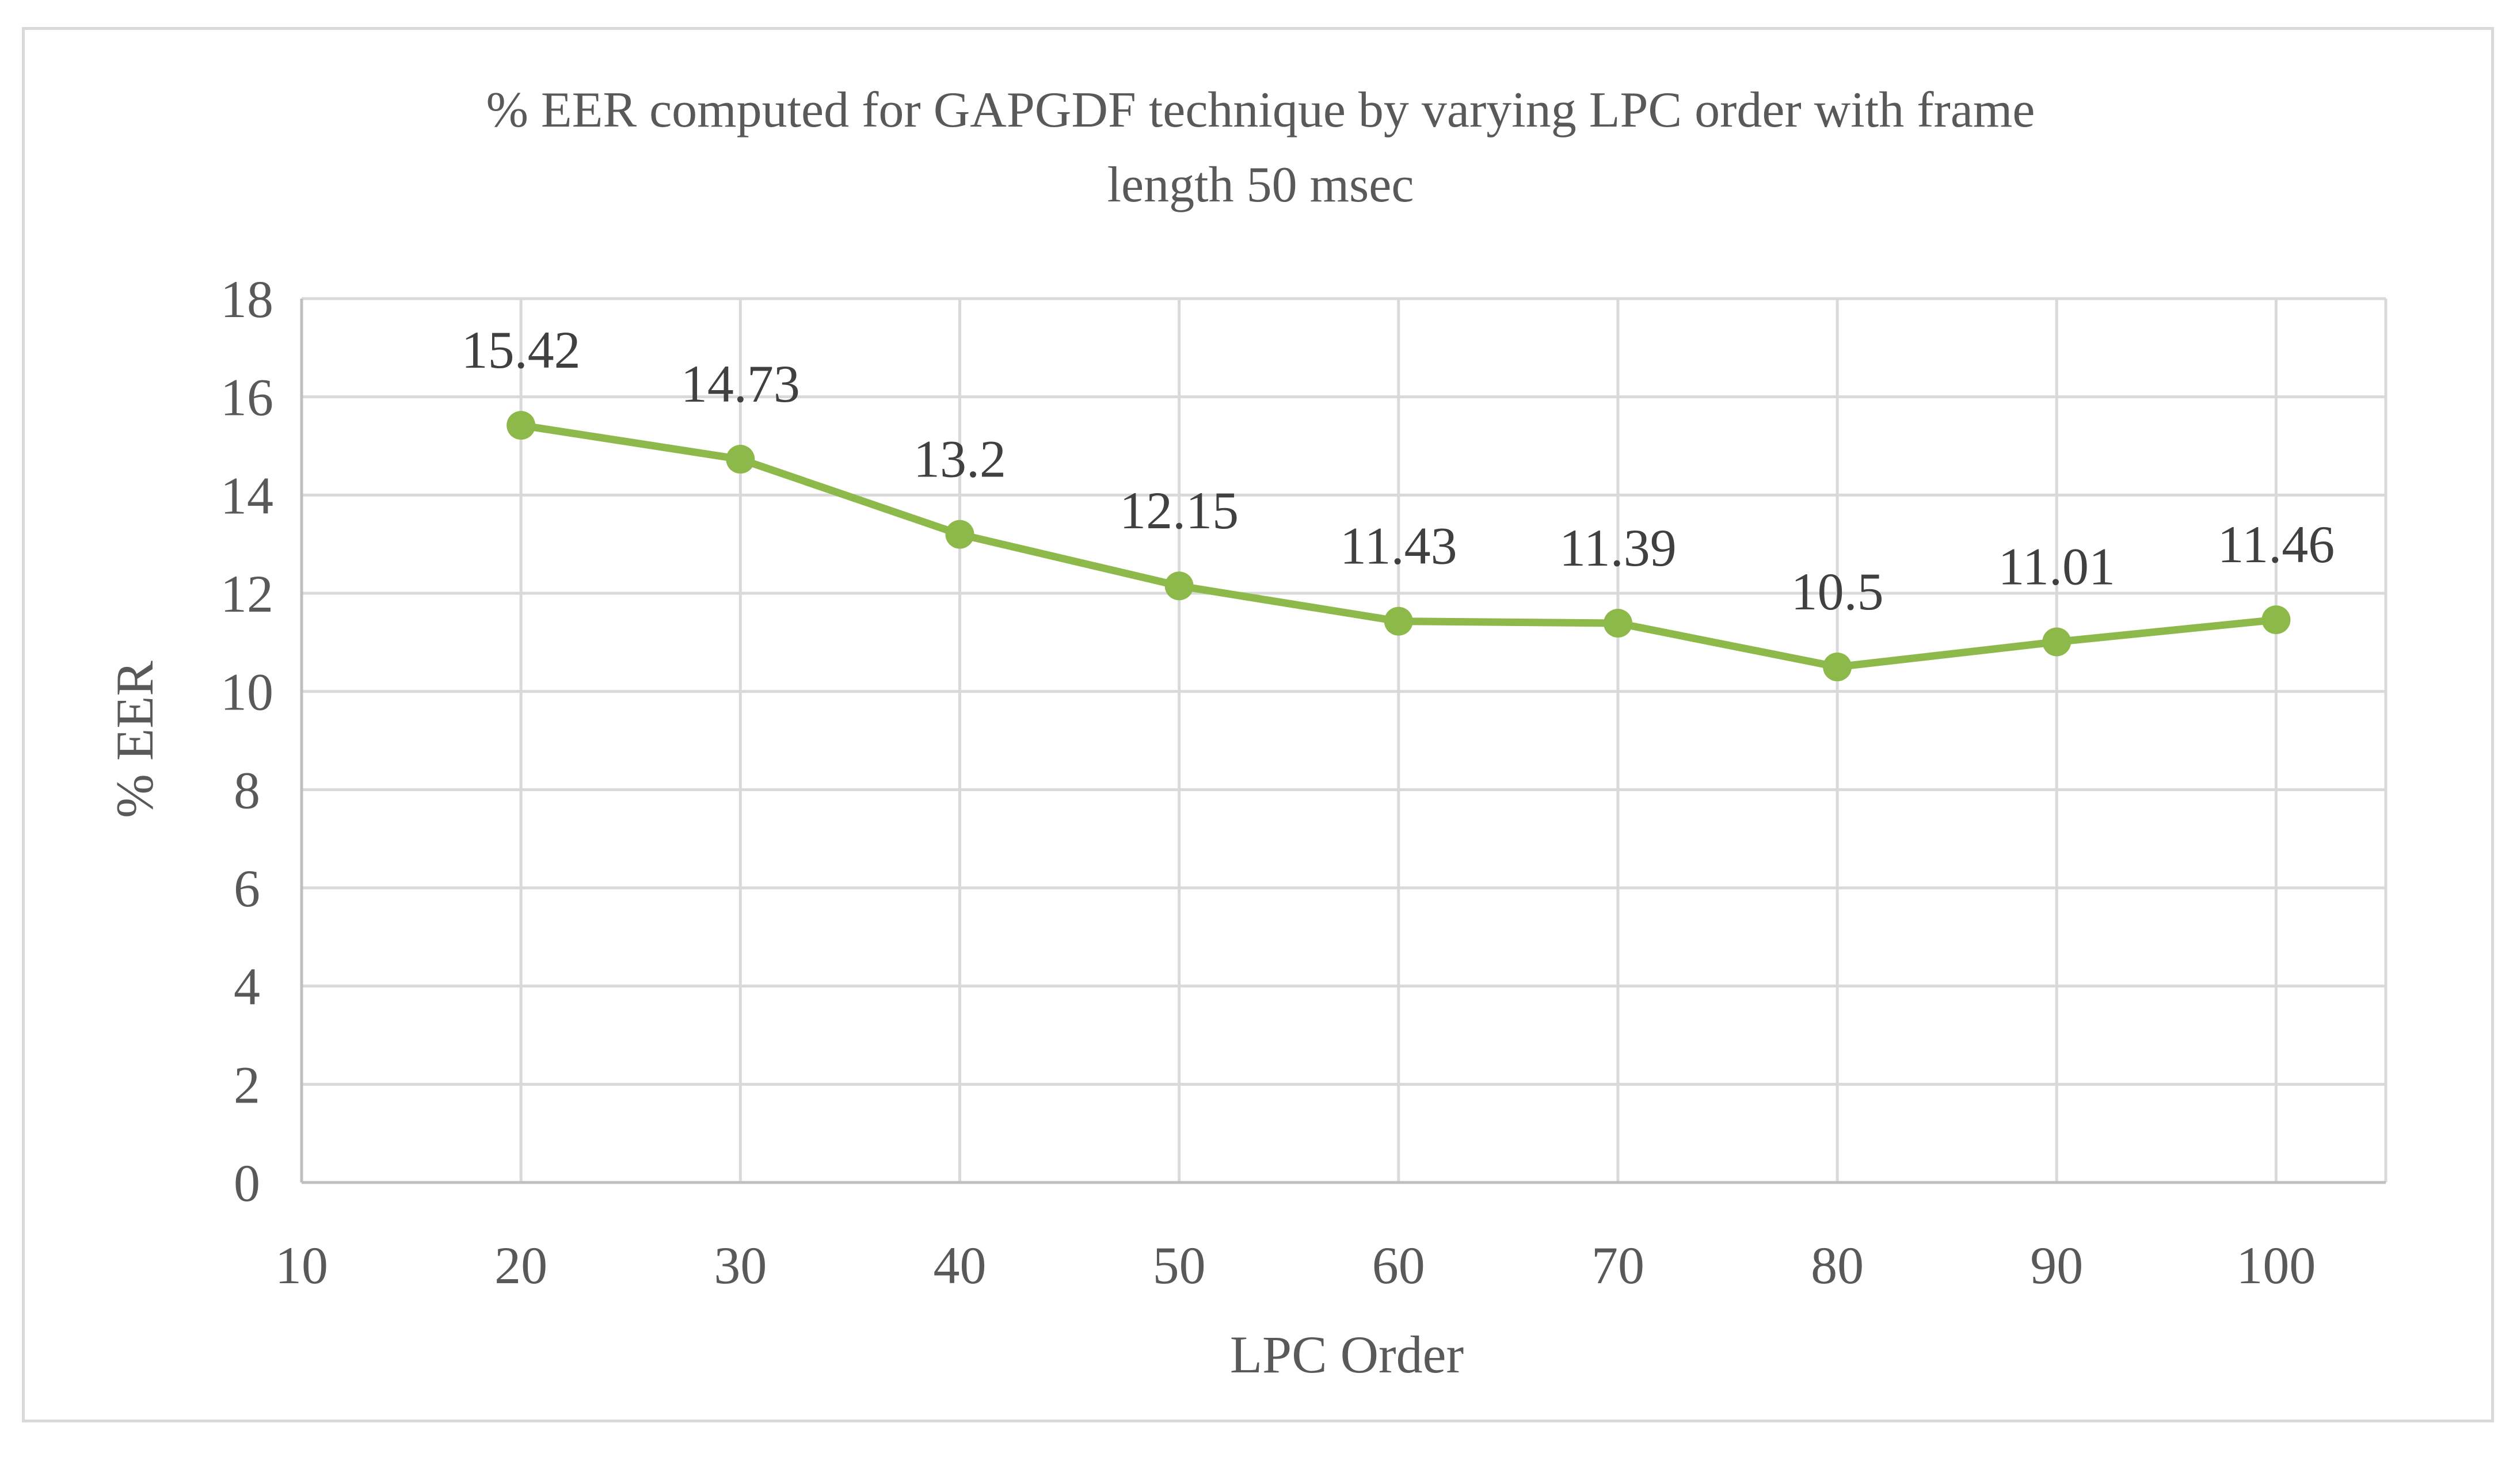 The width and height of the screenshot is (2517, 1484). What do you see at coordinates (301, 1265) in the screenshot?
I see `x-tick-label: 10` at bounding box center [301, 1265].